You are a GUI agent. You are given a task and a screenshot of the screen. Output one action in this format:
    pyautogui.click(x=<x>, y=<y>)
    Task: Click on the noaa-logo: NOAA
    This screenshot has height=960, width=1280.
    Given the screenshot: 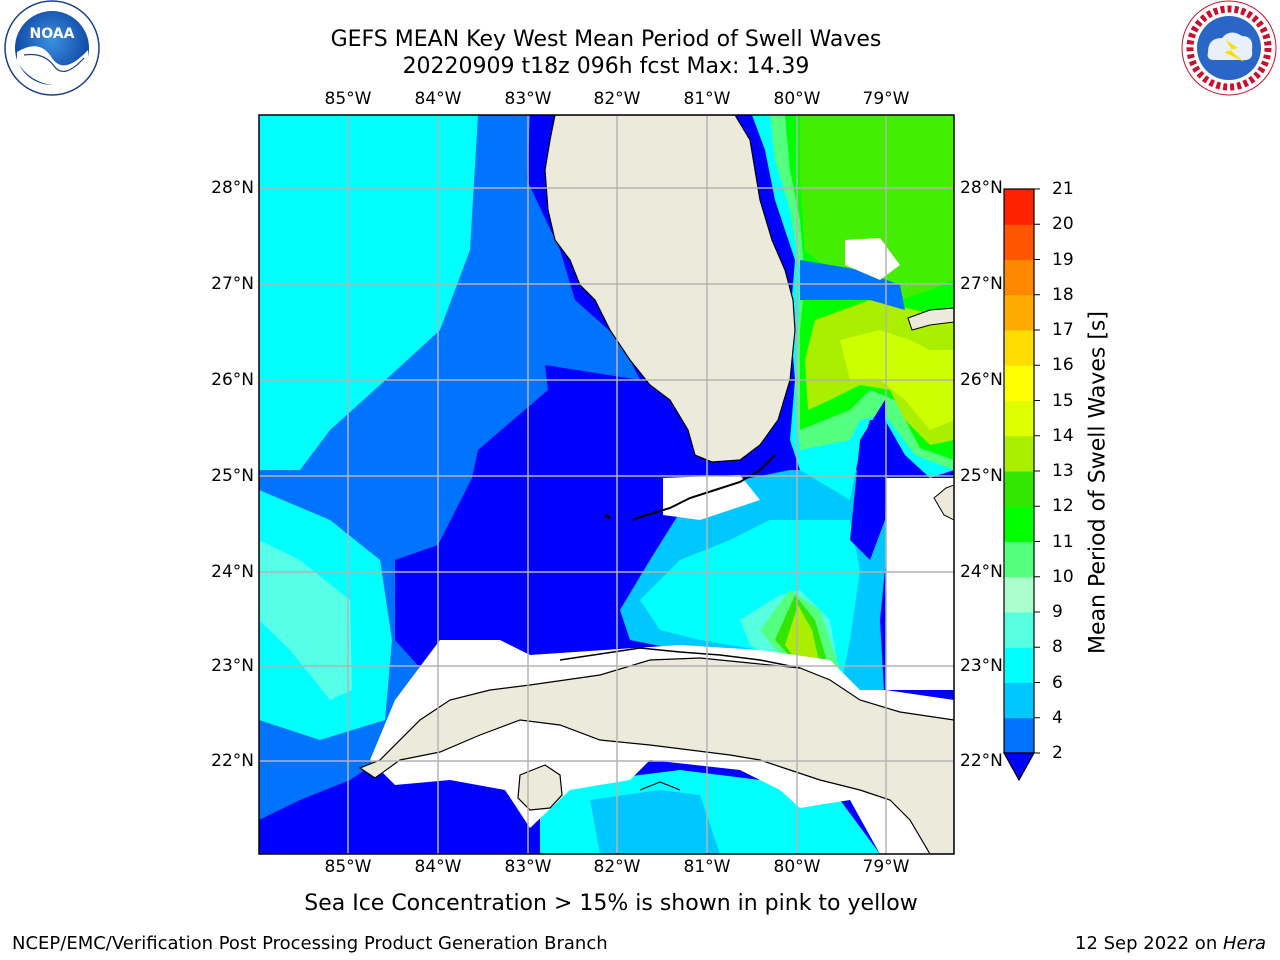 What is the action you would take?
    pyautogui.click(x=52, y=48)
    